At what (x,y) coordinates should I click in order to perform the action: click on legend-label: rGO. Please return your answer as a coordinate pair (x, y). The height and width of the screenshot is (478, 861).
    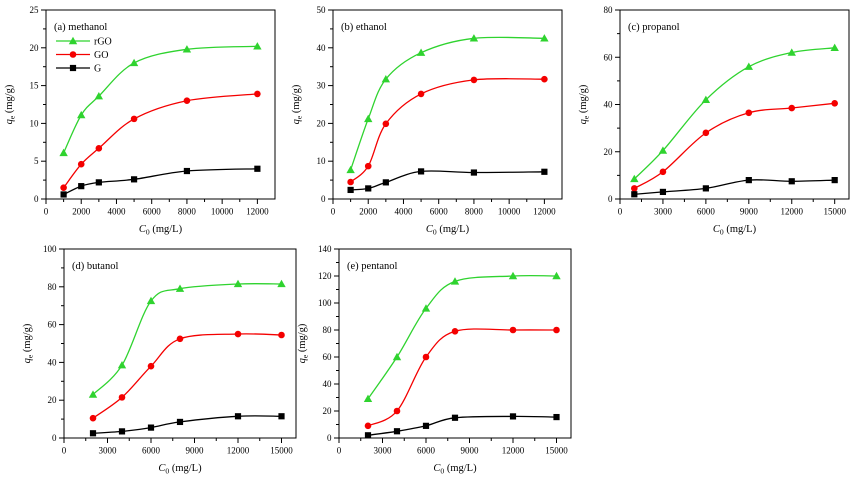
    Looking at the image, I should click on (103, 42).